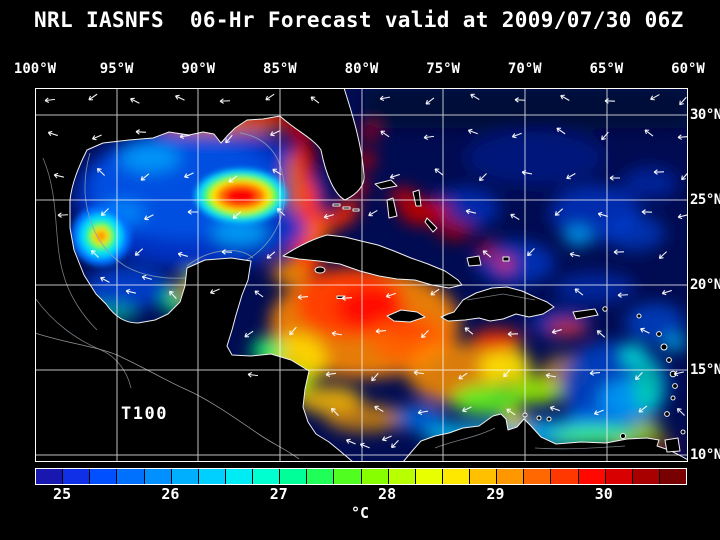 The image size is (720, 540). I want to click on turks-caicos, so click(506, 259).